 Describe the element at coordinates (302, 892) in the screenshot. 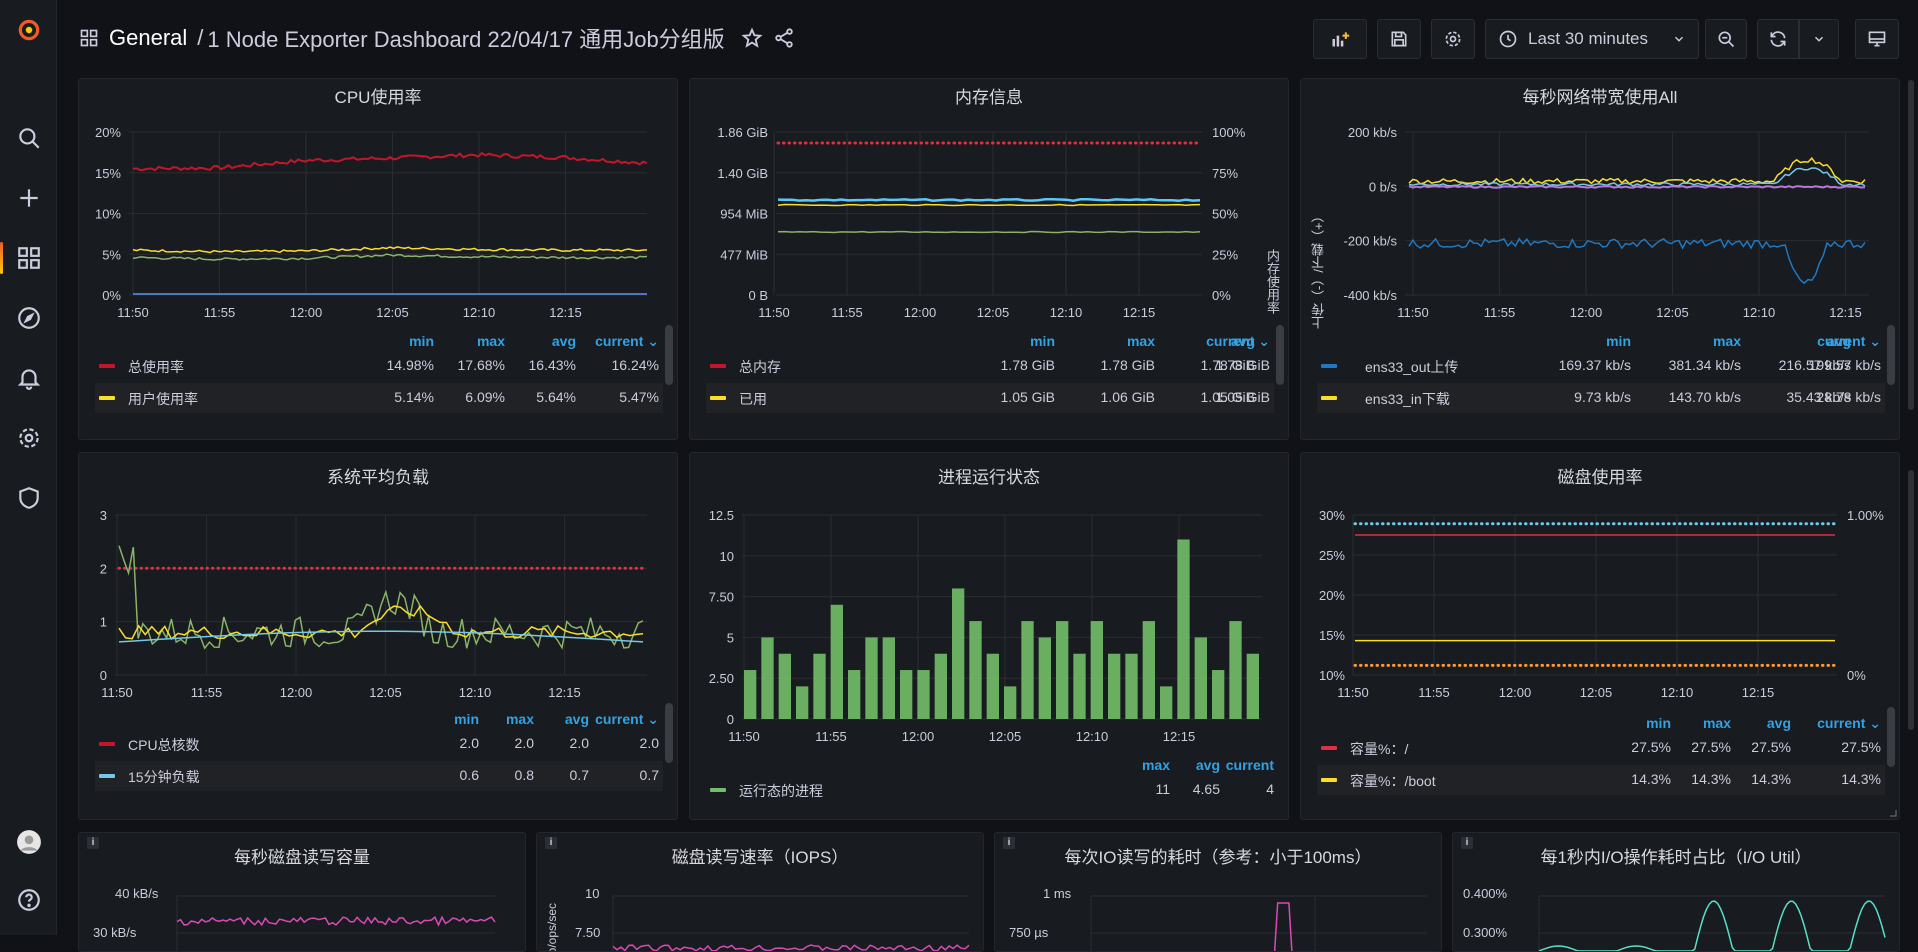

I see `panel-disk-rw-capacity: i 每秒磁盘读写容量 40 kB/s 30 kB/s` at that location.